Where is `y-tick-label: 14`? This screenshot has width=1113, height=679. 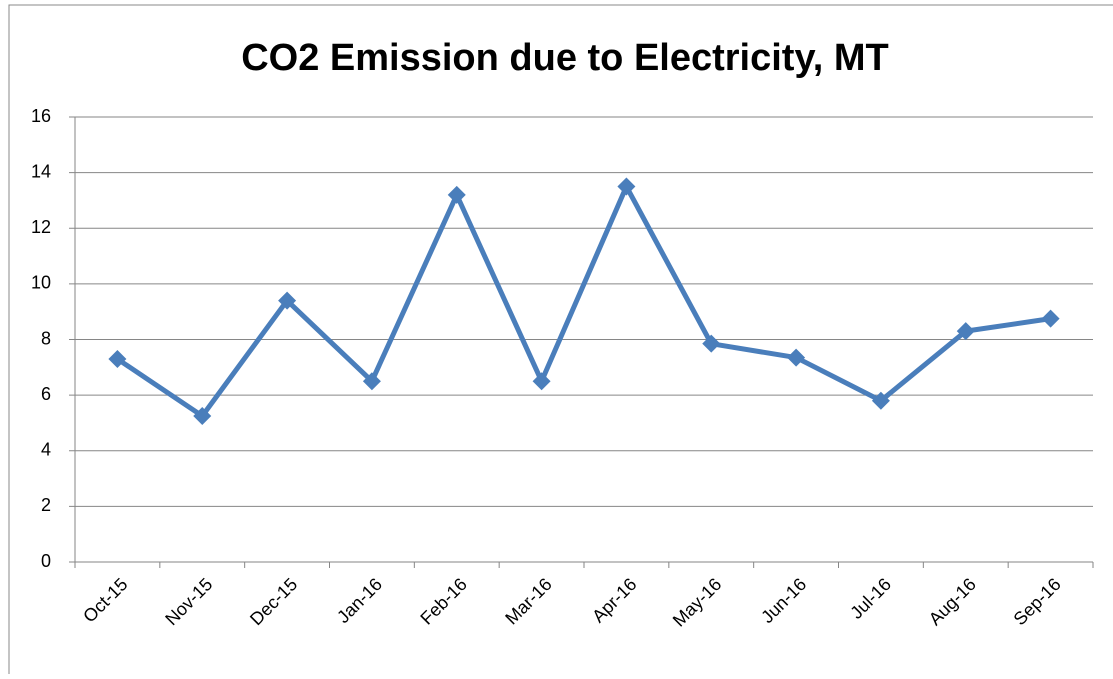 y-tick-label: 14 is located at coordinates (41, 171).